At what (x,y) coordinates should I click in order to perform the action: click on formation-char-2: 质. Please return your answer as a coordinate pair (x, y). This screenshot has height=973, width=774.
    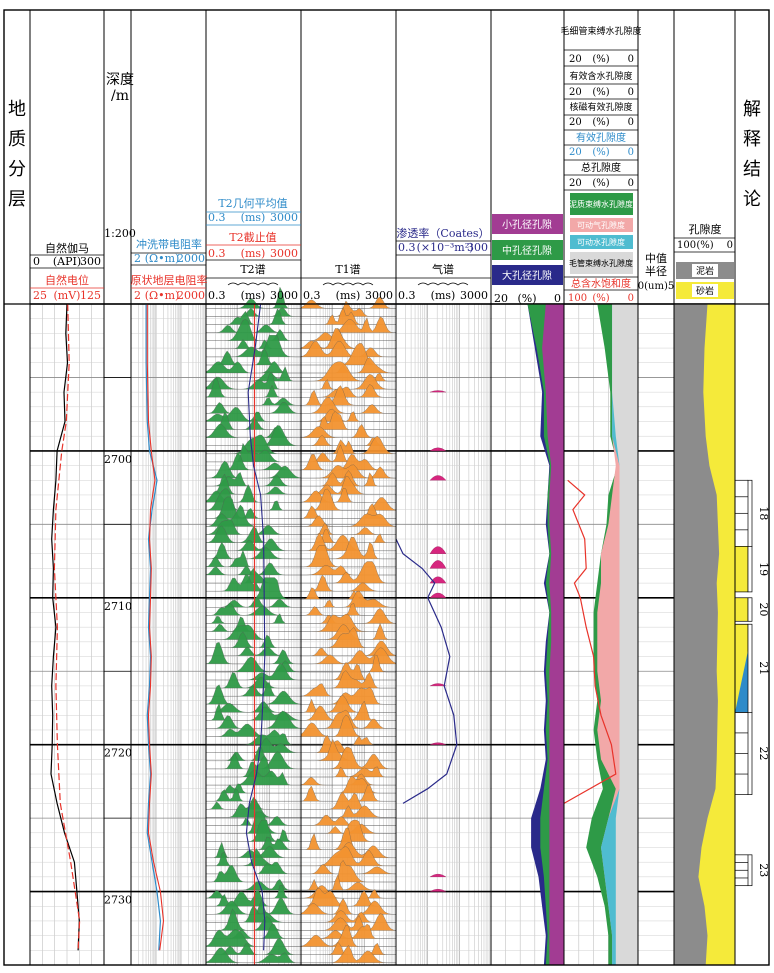
    Looking at the image, I should click on (17, 139).